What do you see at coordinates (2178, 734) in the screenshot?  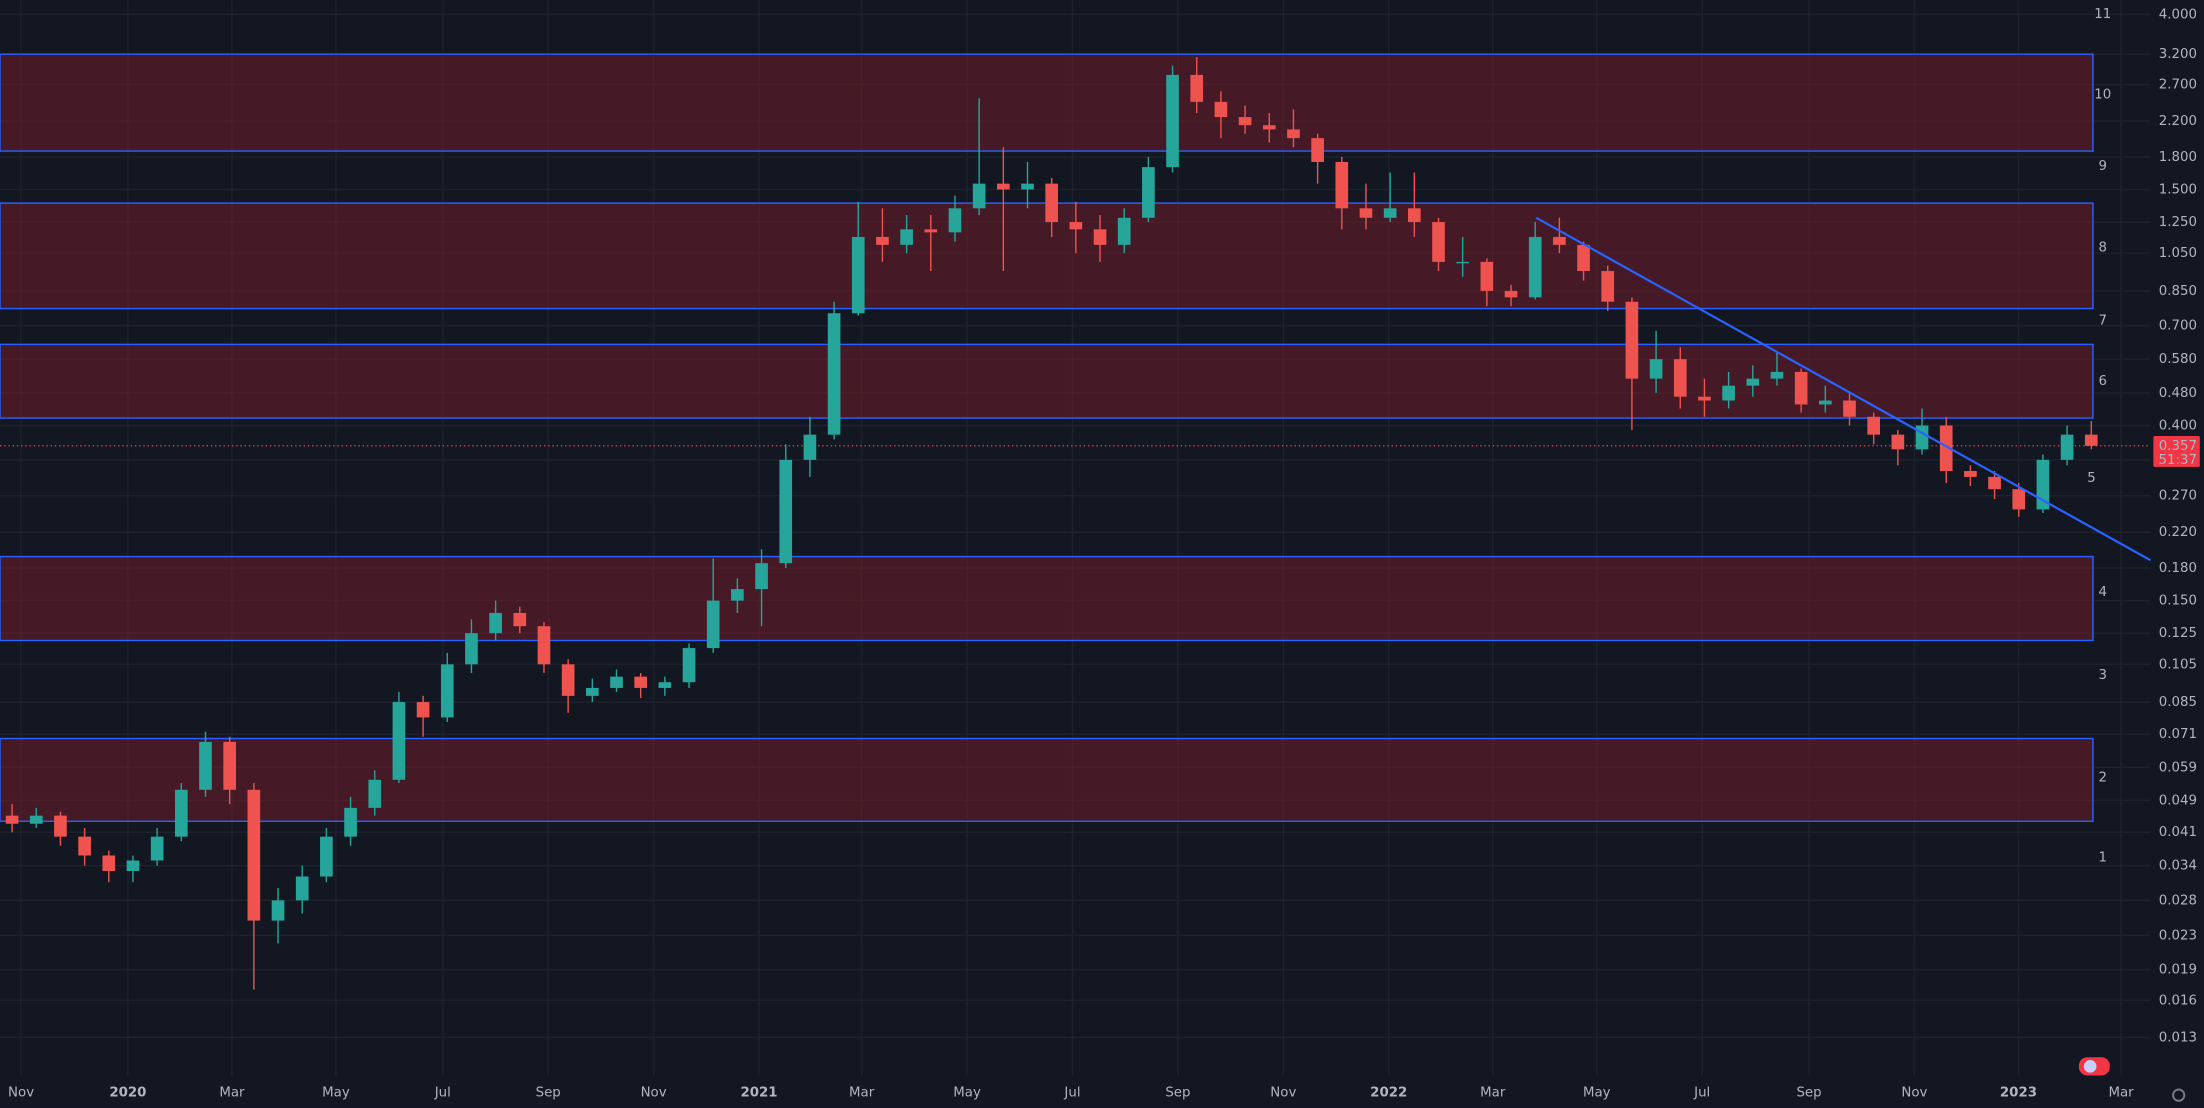 I see `y-tick-label: 0.071` at bounding box center [2178, 734].